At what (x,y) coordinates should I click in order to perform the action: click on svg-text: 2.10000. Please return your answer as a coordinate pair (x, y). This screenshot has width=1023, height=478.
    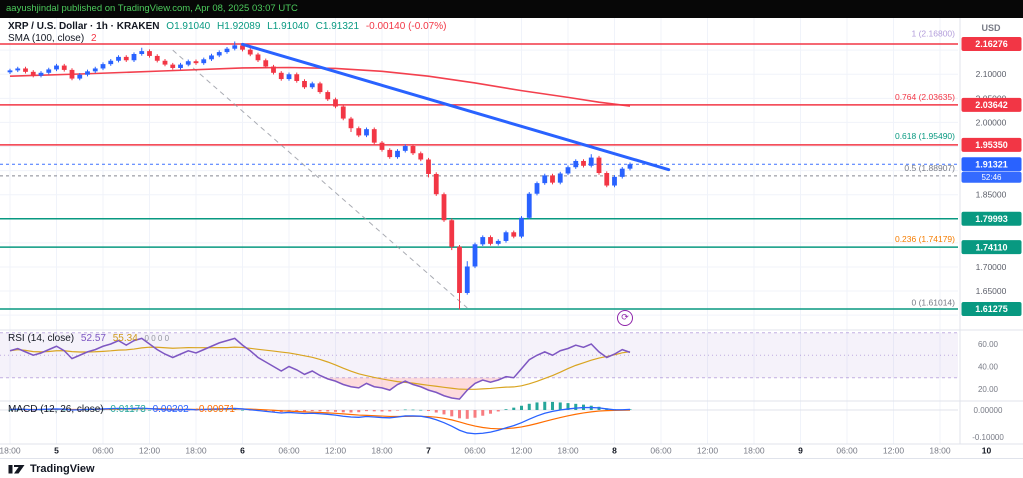
    Looking at the image, I should click on (991, 74).